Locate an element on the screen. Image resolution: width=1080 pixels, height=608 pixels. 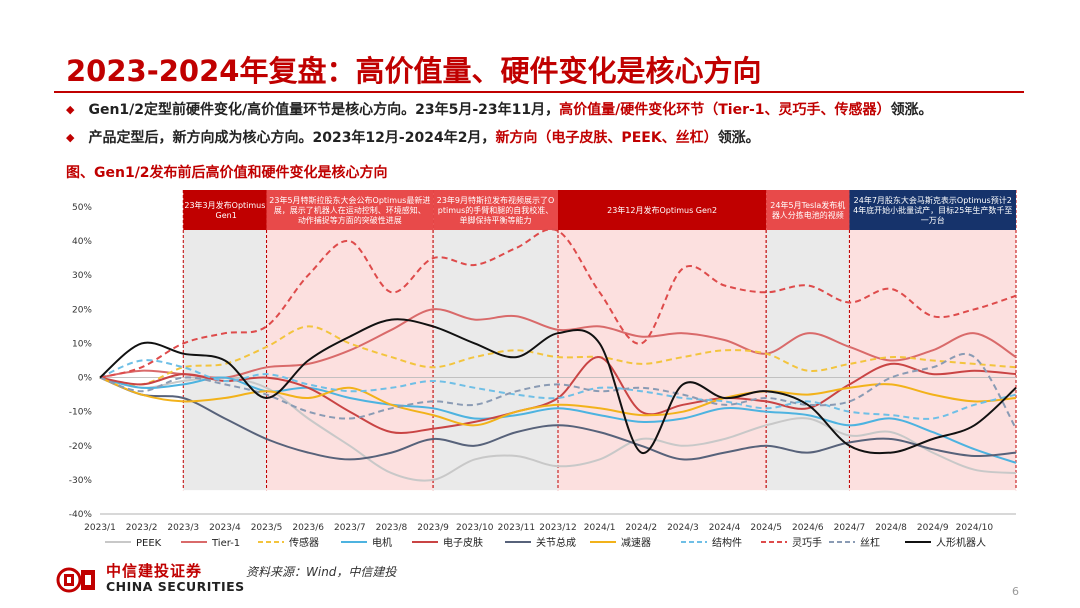
x-tick-label: 2023/2 is located at coordinates (142, 528).